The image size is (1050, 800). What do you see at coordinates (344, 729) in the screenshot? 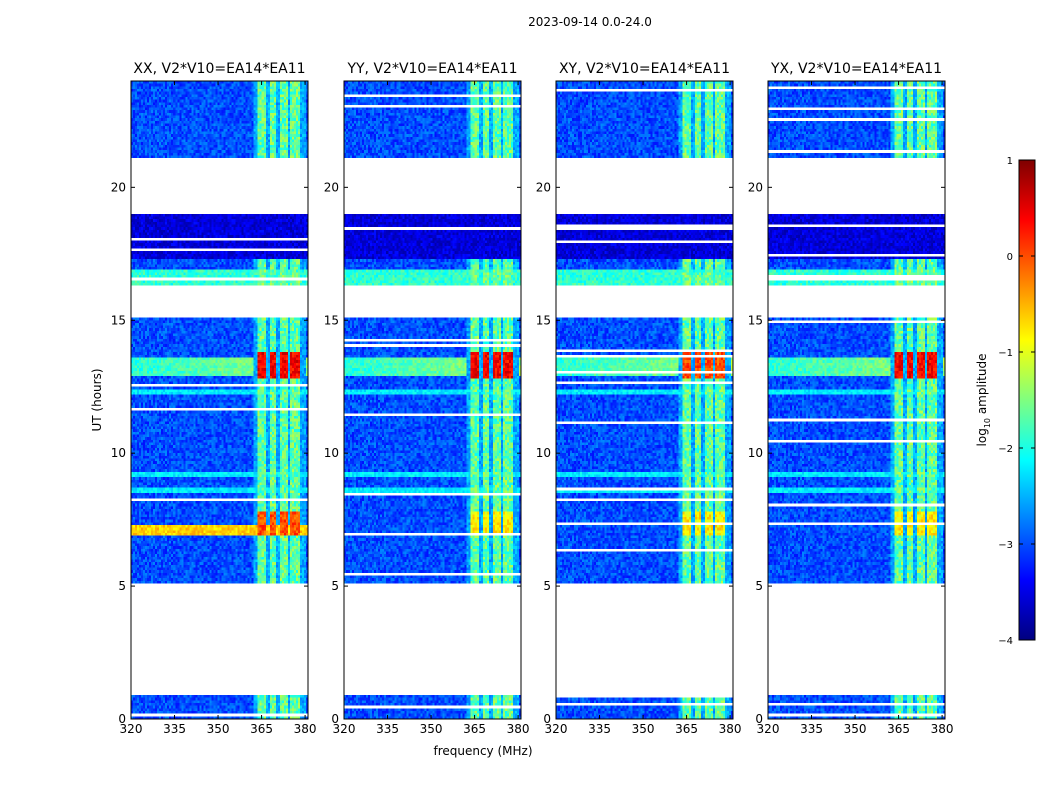
I see `x-tick-label-1-320: 320` at bounding box center [344, 729].